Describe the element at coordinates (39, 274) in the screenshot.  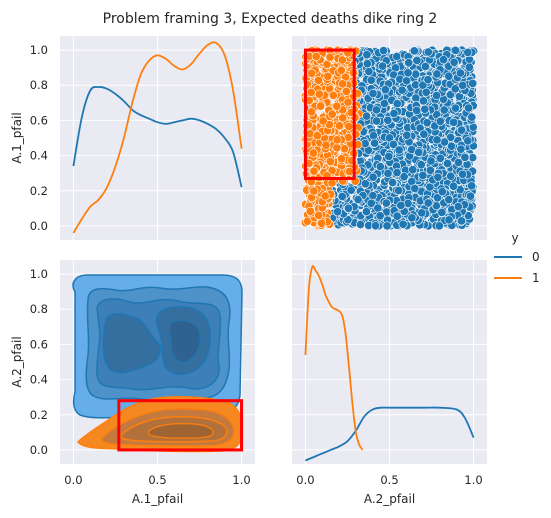
I see `y-tick-label: 1.0` at that location.